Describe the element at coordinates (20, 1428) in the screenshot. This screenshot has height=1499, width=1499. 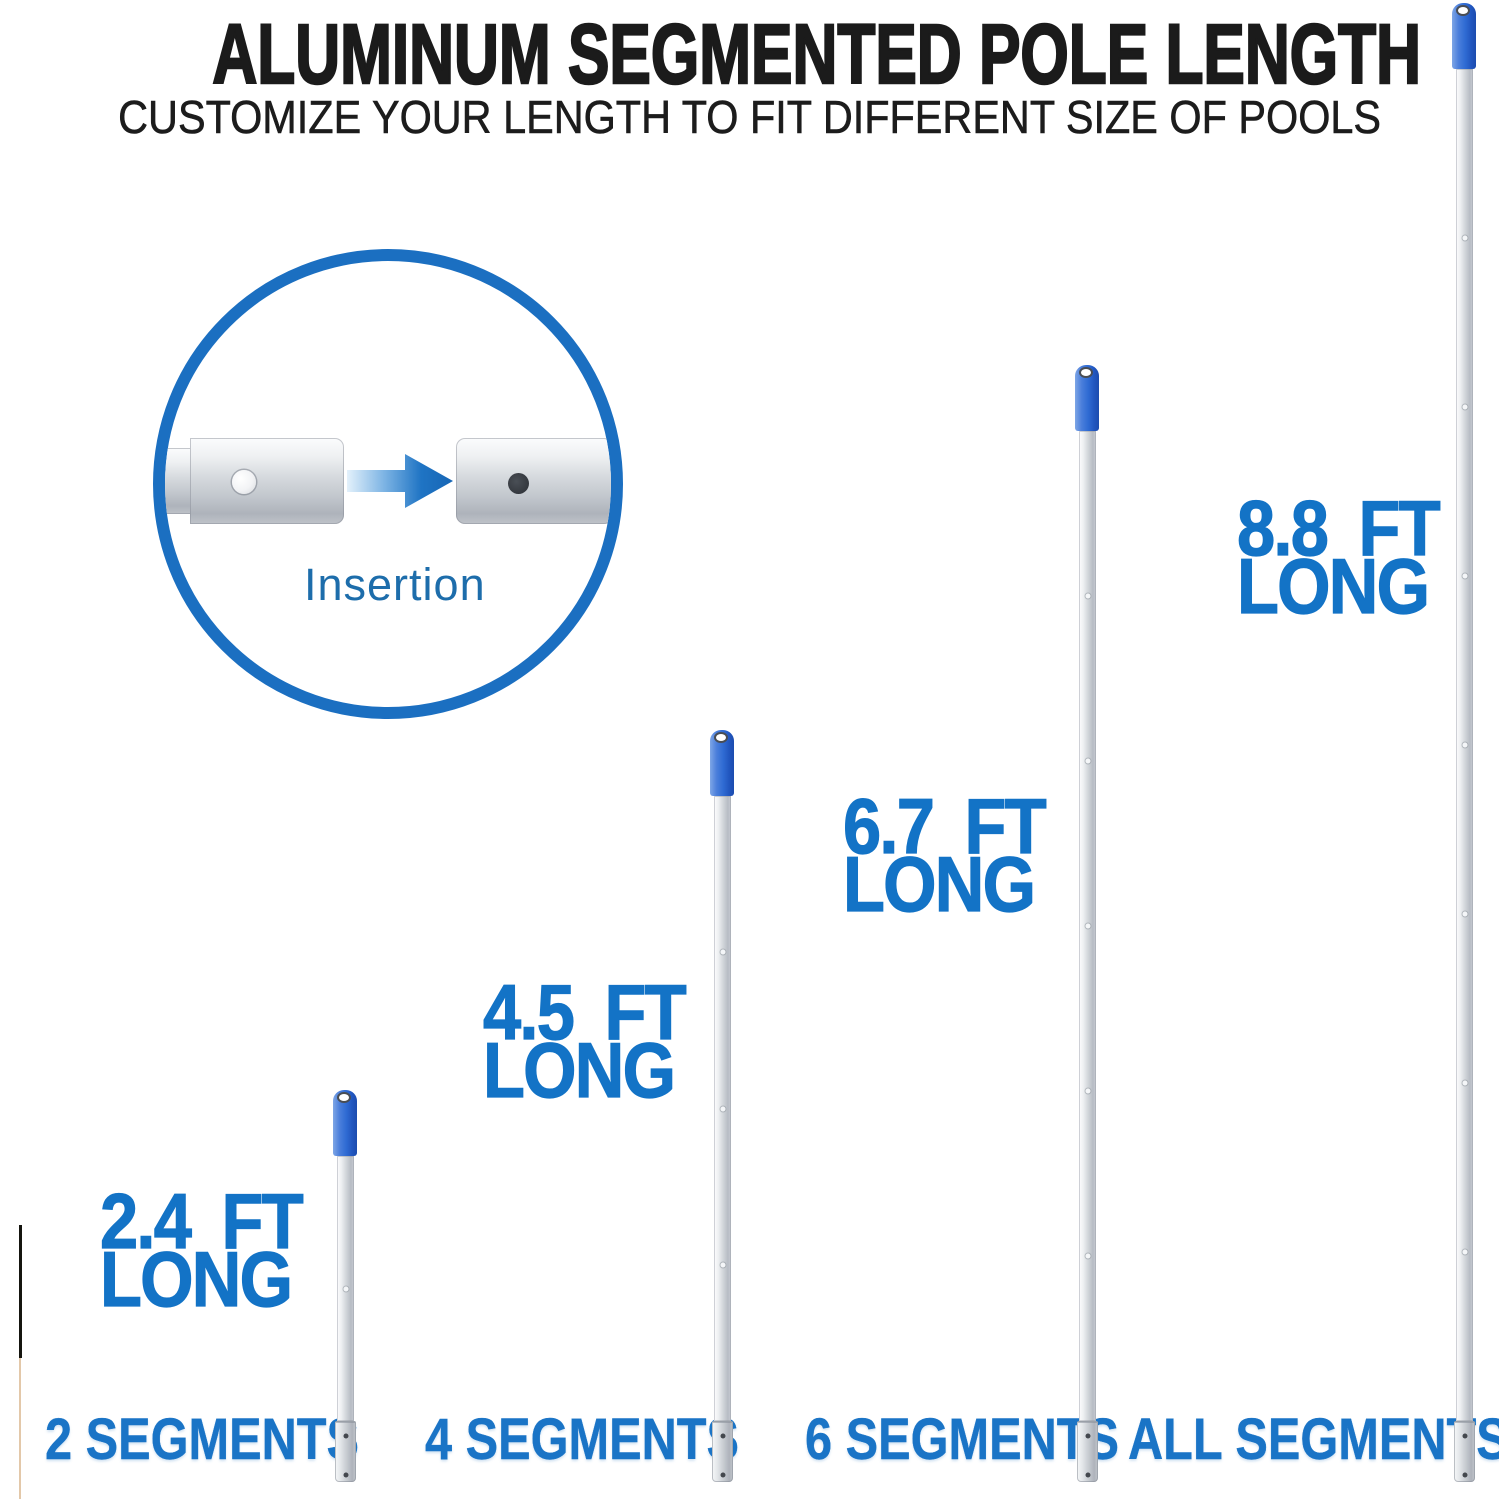
I see `edge-artifact-line-light` at that location.